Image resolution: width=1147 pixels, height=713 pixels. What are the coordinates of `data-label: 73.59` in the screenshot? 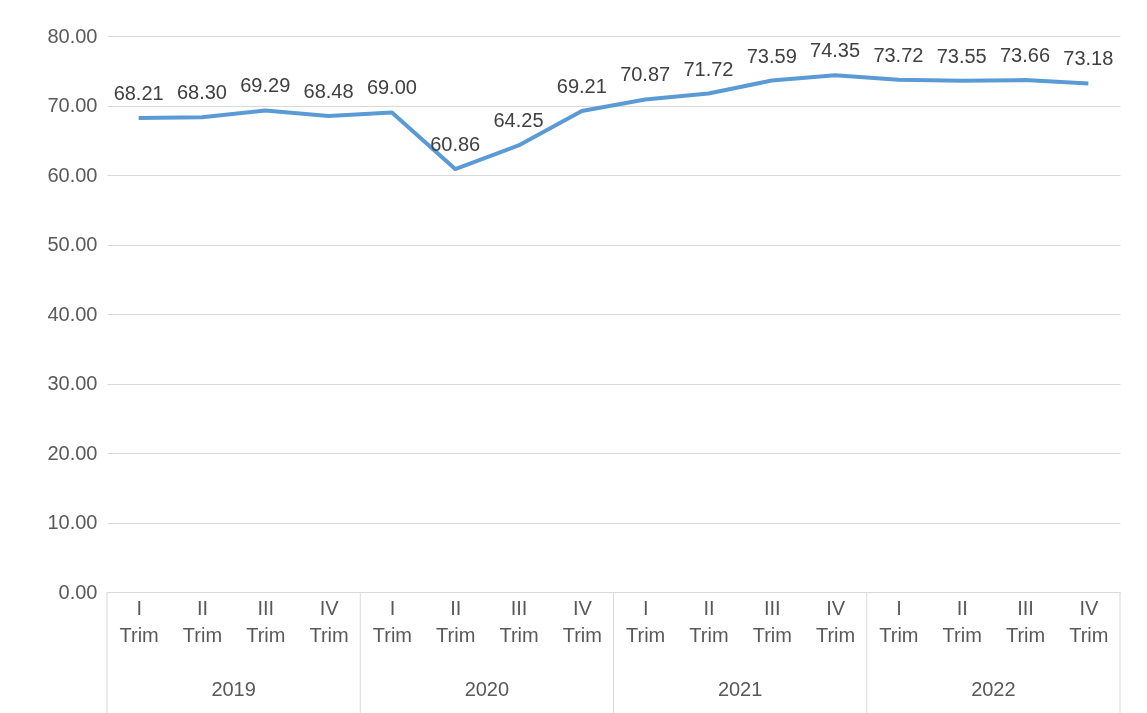 It's located at (771, 55).